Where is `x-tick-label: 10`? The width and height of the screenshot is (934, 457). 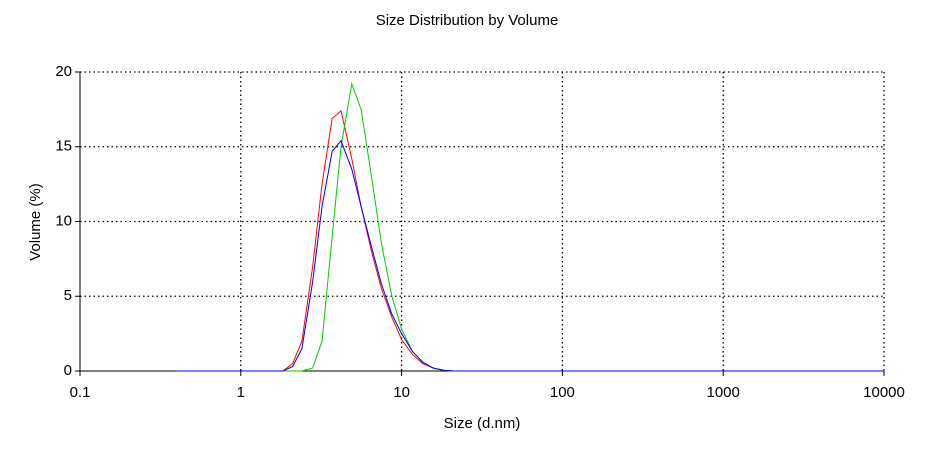 x-tick-label: 10 is located at coordinates (401, 392).